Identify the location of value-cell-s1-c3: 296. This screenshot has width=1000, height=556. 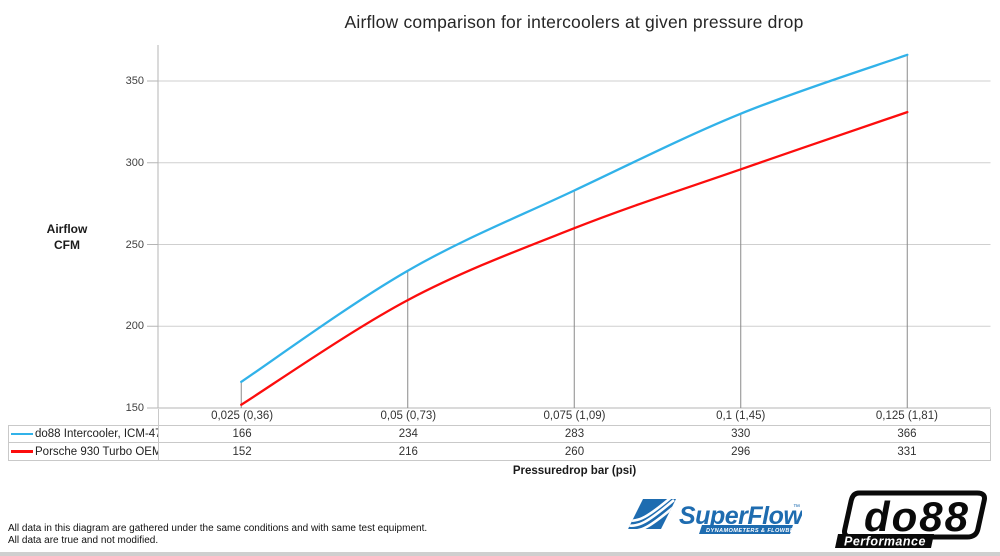
(741, 451).